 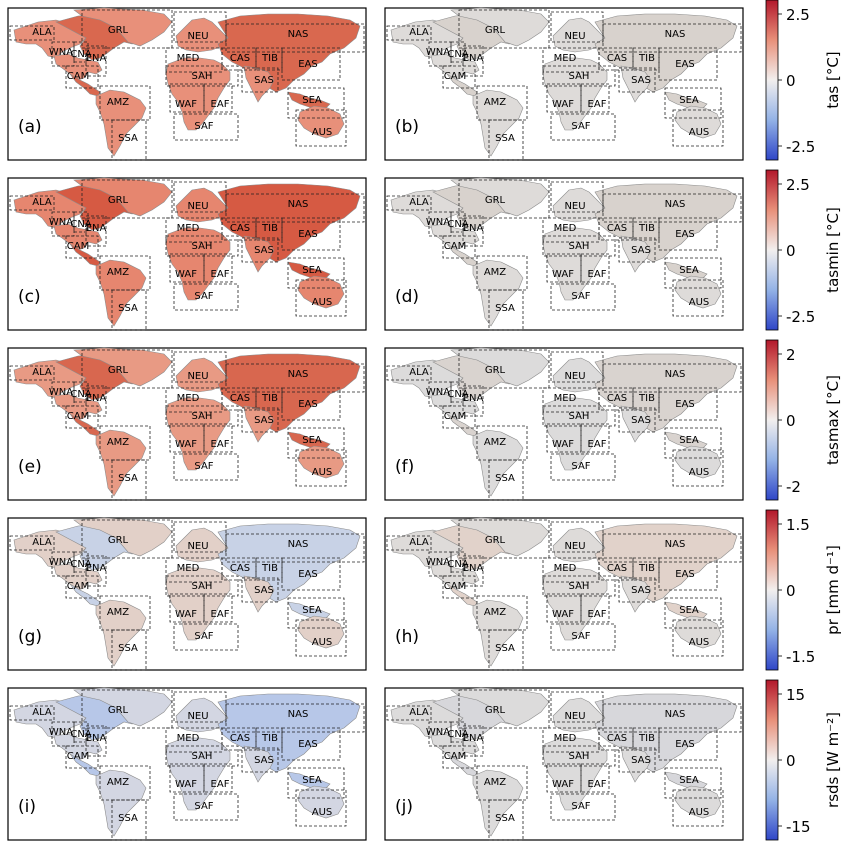 What do you see at coordinates (803, 590) in the screenshot?
I see `colorbar: 1.5 0 -1.5 pr [mm d⁻¹]` at bounding box center [803, 590].